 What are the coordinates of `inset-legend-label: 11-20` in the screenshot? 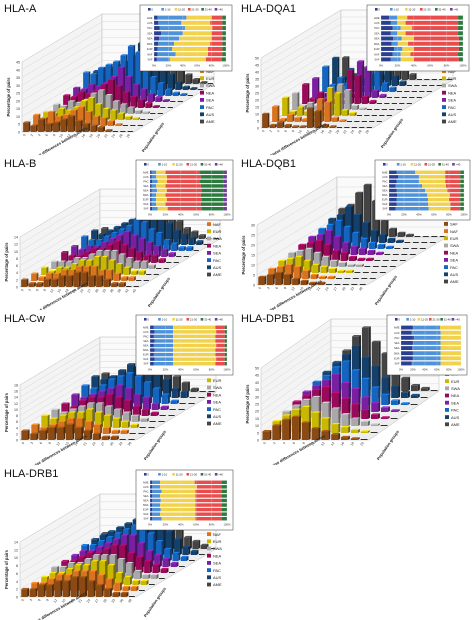 It's located at (179, 320).